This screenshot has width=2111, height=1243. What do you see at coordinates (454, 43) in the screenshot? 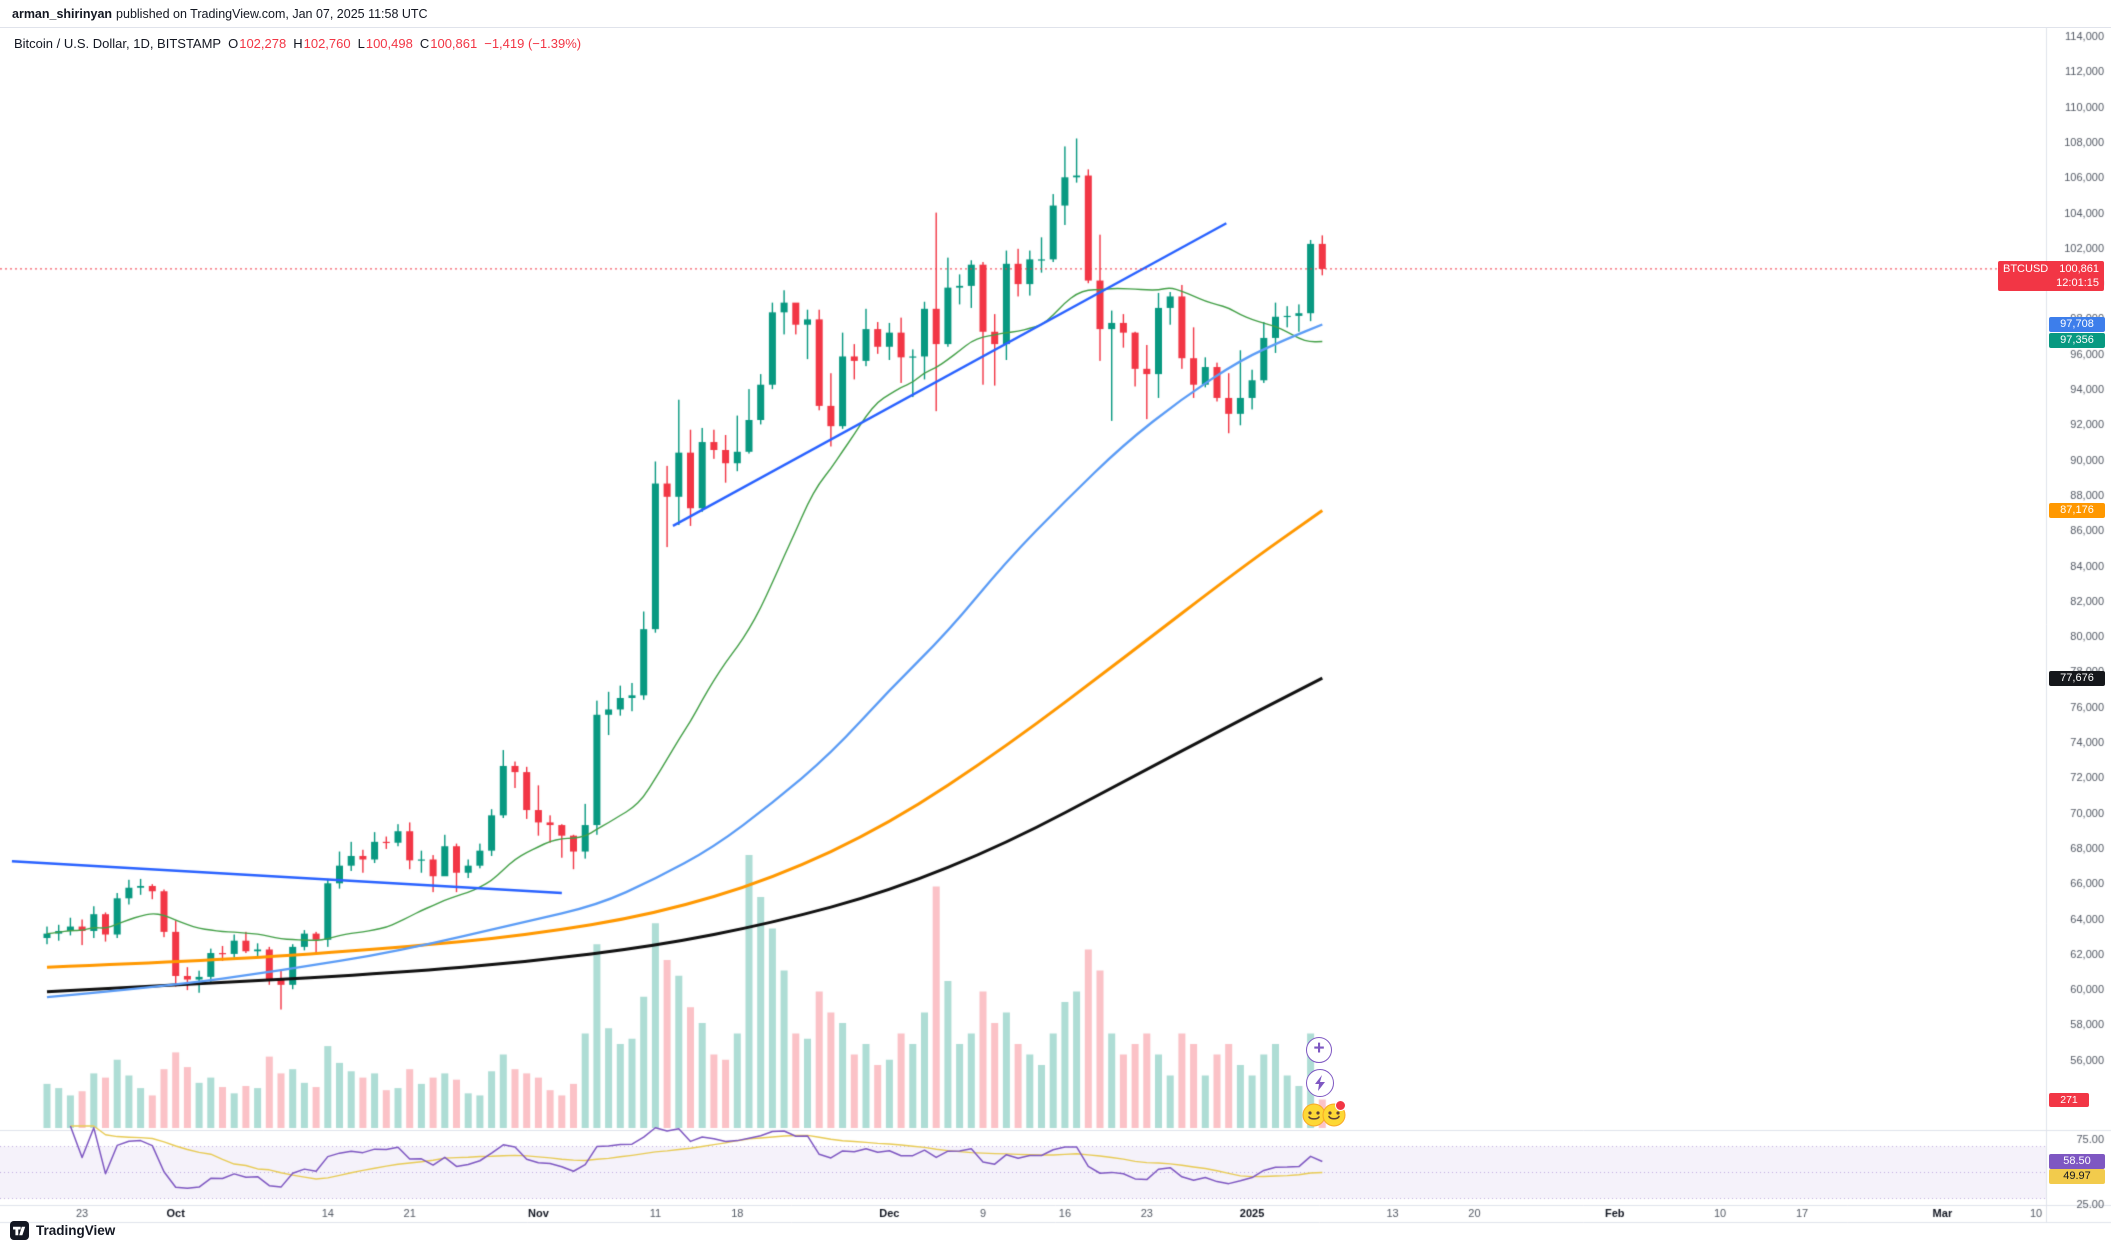
I see `close-value: 100,861` at bounding box center [454, 43].